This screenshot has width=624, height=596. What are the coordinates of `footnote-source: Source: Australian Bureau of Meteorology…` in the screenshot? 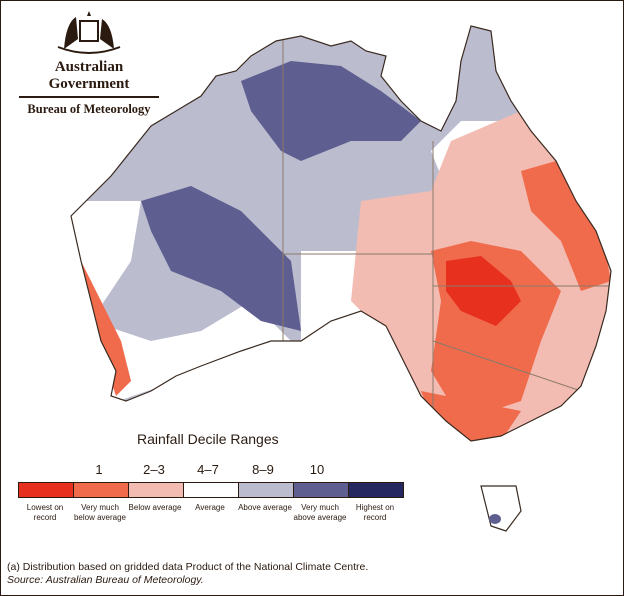 It's located at (105, 580).